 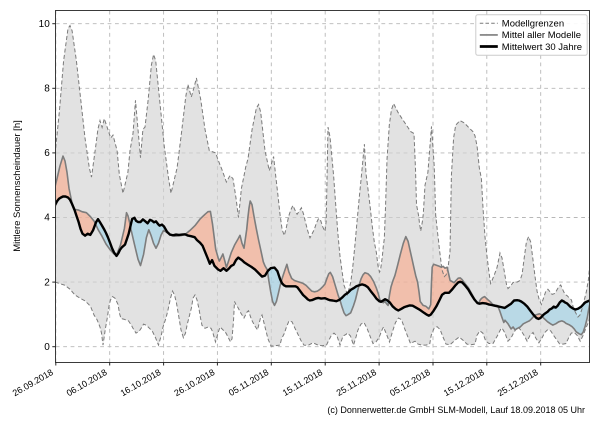 What do you see at coordinates (47, 89) in the screenshot?
I see `svg-text: 8` at bounding box center [47, 89].